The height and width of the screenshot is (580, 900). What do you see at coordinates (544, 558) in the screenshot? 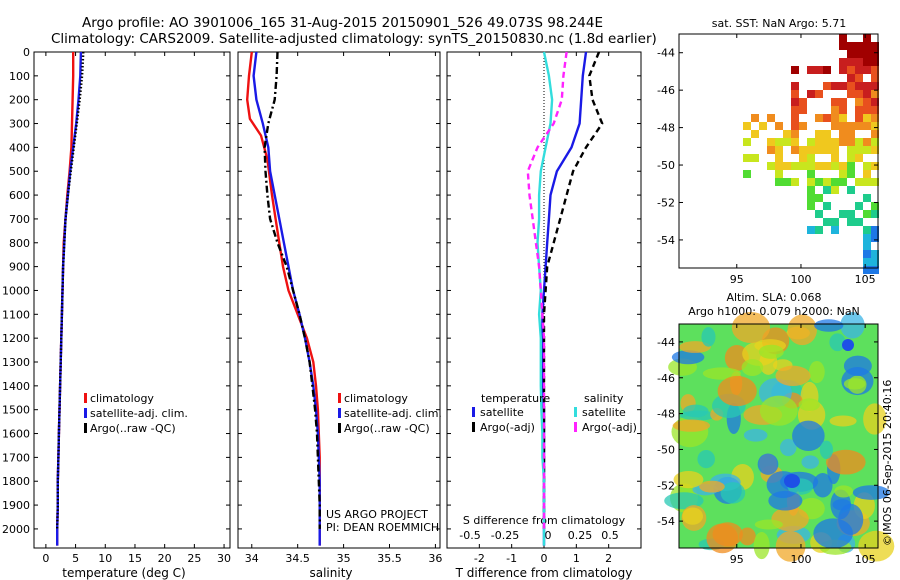
I see `x-tick-label: 0` at bounding box center [544, 558].